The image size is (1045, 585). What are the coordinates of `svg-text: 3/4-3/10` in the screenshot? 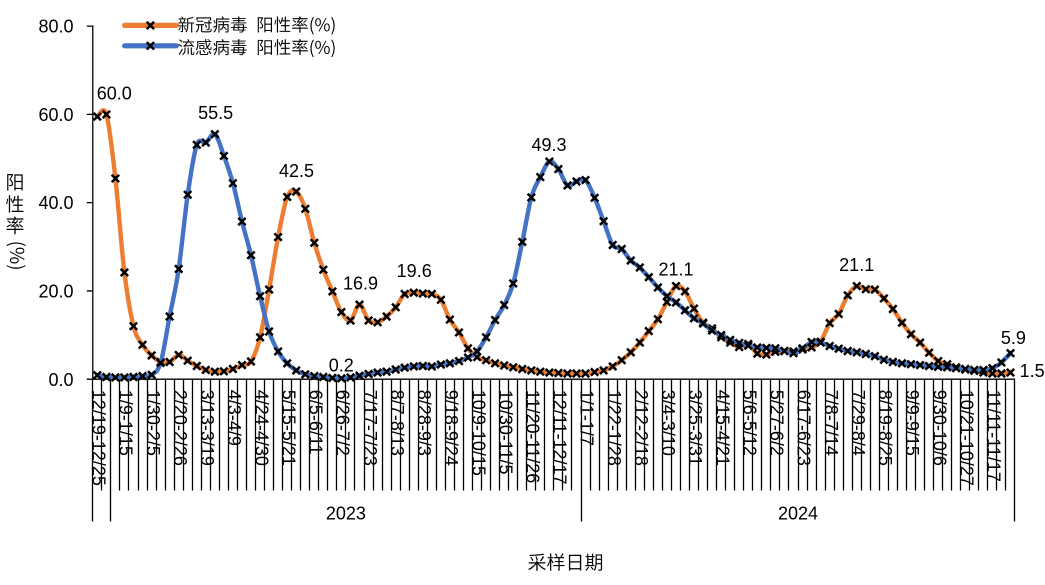 It's located at (668, 423).